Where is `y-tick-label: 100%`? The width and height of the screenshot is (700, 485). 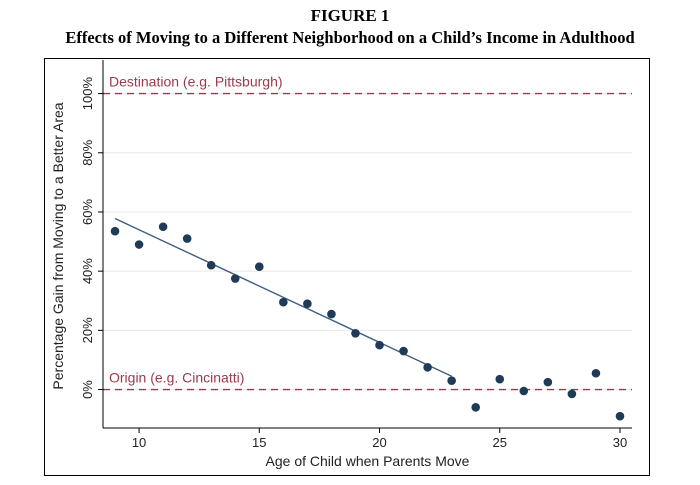
y-tick-label: 100% is located at coordinates (87, 94).